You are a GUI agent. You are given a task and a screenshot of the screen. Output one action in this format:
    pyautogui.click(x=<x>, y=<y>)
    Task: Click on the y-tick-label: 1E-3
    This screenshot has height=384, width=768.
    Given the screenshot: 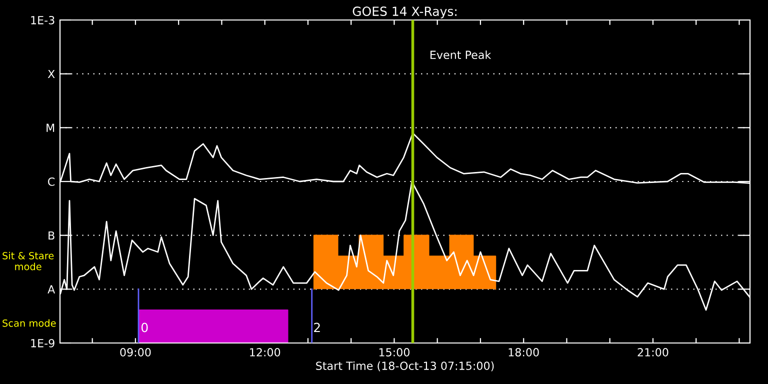 What is the action you would take?
    pyautogui.click(x=42, y=20)
    